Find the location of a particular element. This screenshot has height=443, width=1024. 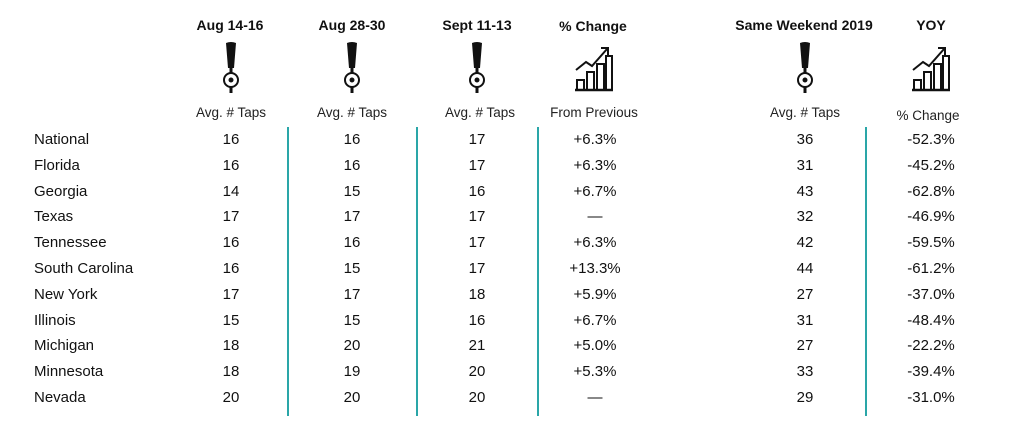

state-name: Nevada is located at coordinates (60, 397).